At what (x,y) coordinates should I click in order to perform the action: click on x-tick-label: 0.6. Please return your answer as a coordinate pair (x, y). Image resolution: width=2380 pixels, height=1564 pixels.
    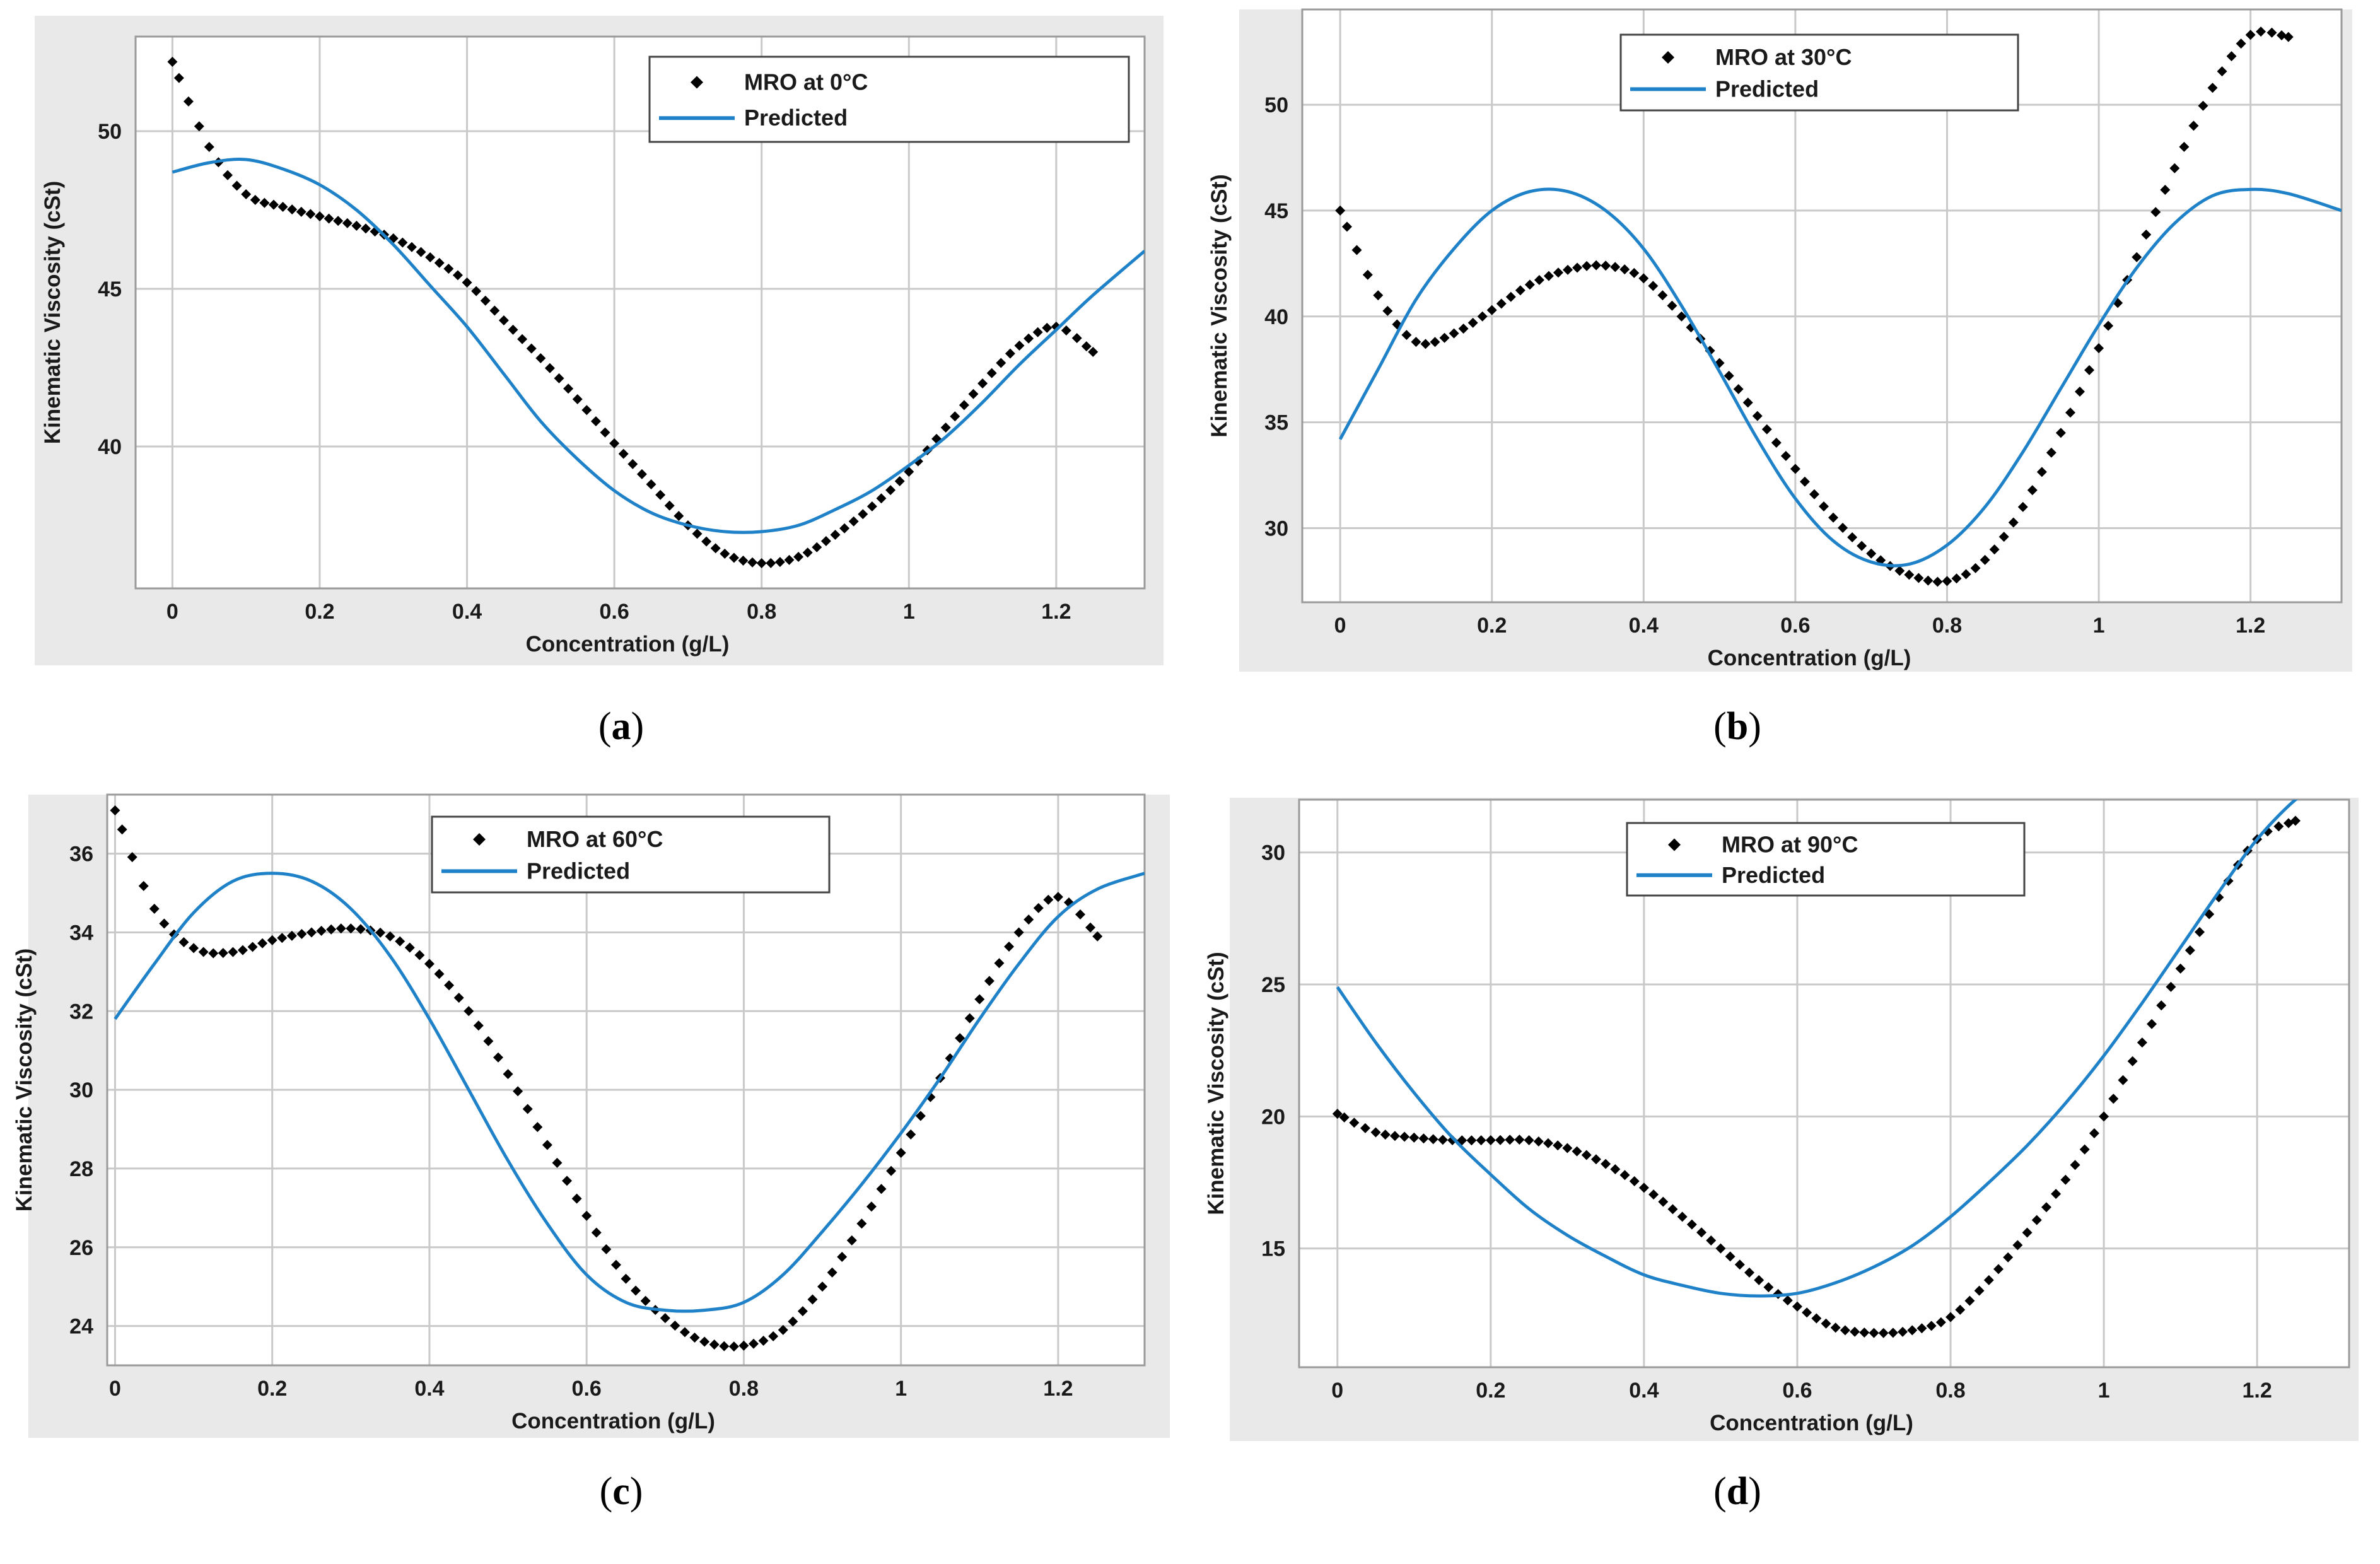
    Looking at the image, I should click on (587, 1389).